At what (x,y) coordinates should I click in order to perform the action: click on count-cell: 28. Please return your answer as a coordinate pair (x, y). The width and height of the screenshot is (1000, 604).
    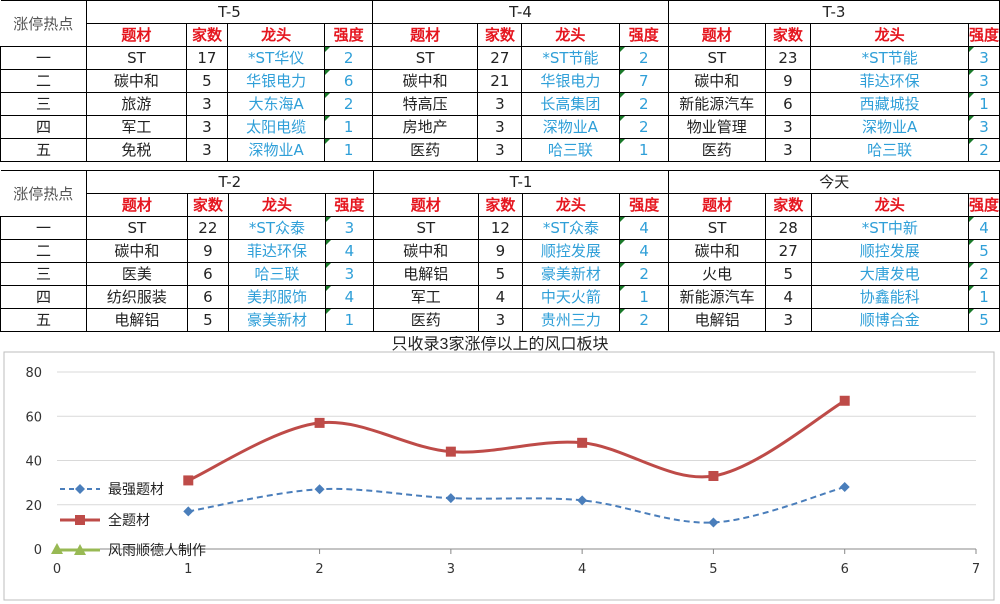
    Looking at the image, I should click on (788, 228).